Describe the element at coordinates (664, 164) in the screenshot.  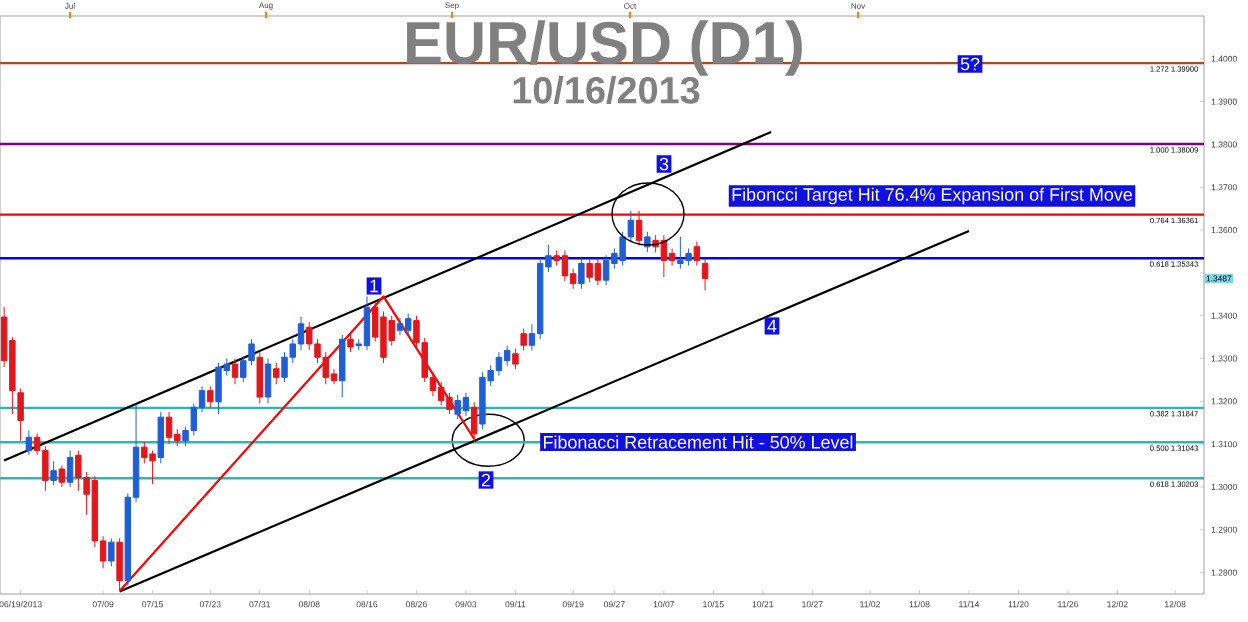
I see `annotation: 3` at that location.